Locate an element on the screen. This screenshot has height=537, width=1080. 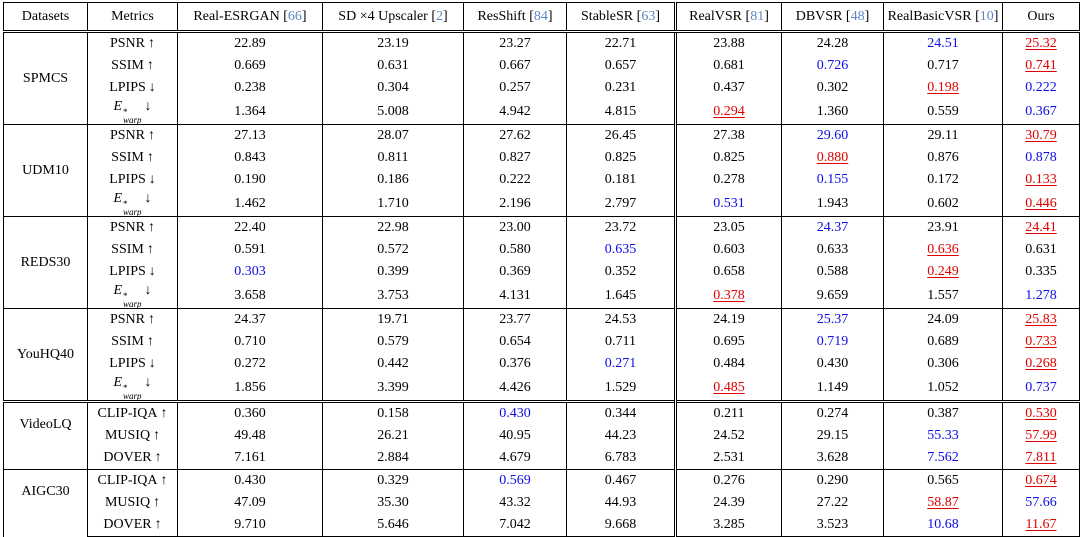
metric-value: 22.71 is located at coordinates (621, 43).